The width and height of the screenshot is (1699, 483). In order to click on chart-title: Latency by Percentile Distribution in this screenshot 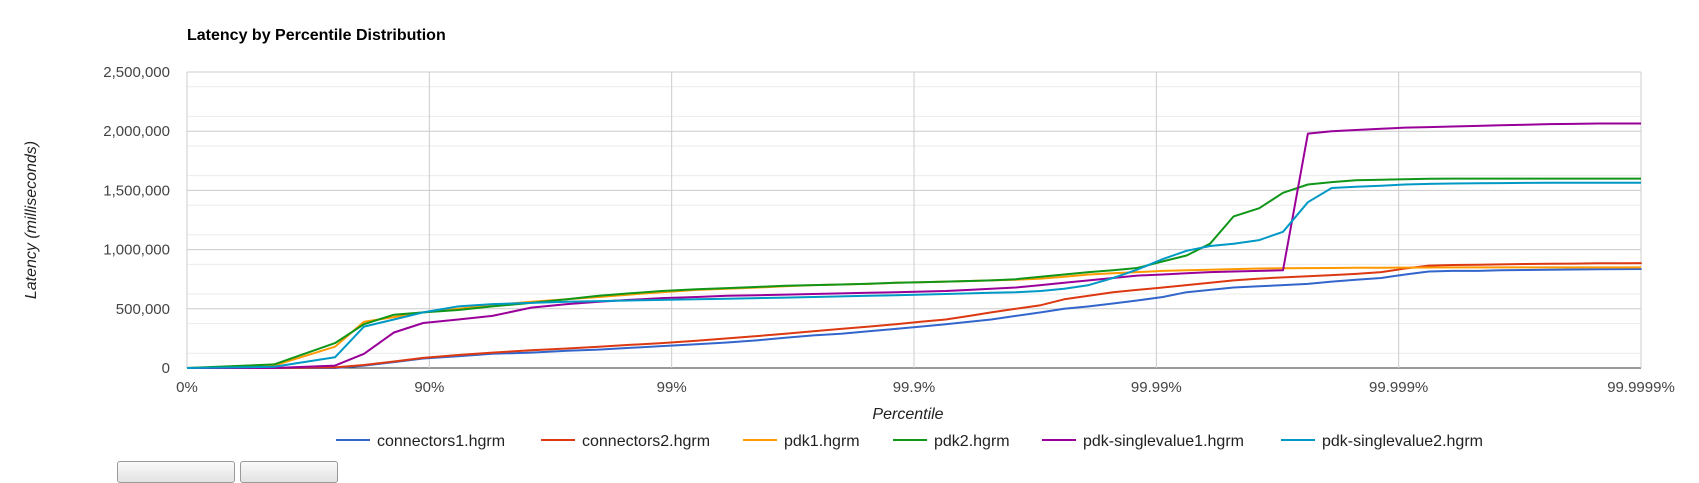, I will do `click(316, 35)`.